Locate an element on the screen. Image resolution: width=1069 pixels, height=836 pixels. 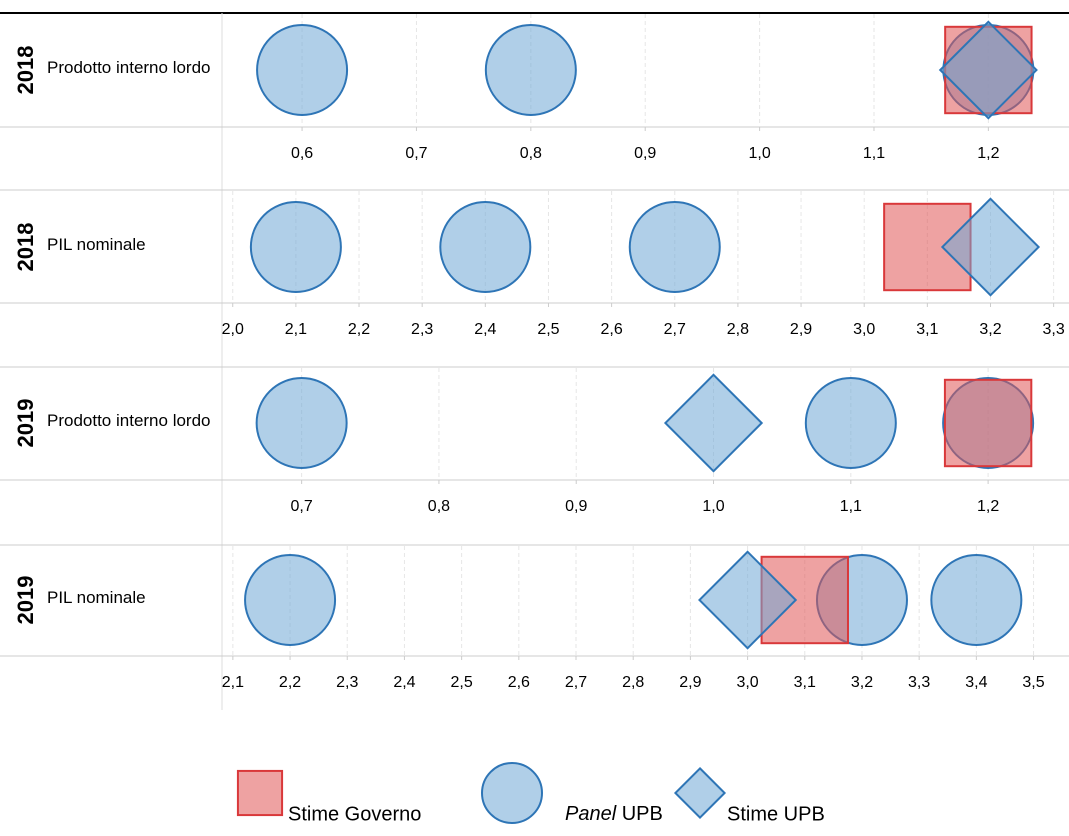
x-tick-label: 2,0 is located at coordinates (233, 329).